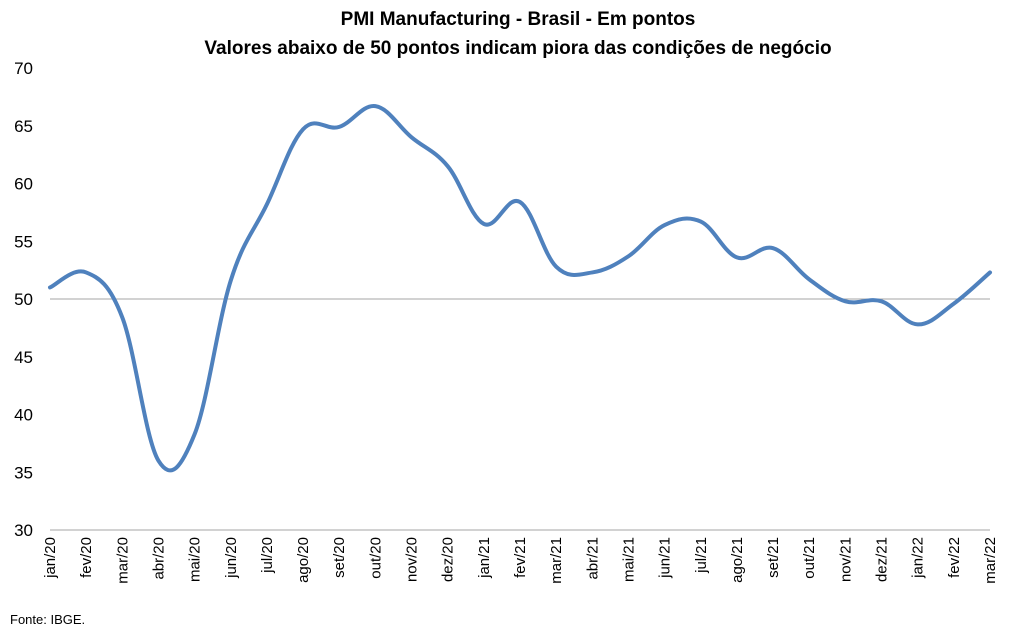 The width and height of the screenshot is (1012, 632). Describe the element at coordinates (845, 559) in the screenshot. I see `x-tick-label: nov/21` at that location.